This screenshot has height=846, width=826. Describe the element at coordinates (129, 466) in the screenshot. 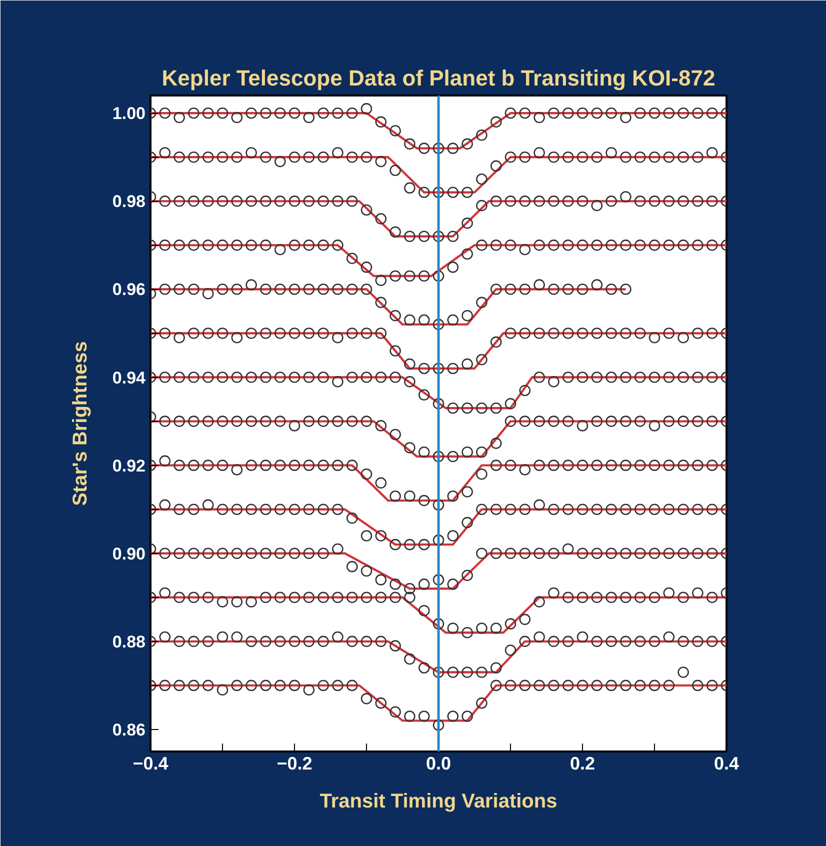

I see `y-tick-label: 0.92` at that location.